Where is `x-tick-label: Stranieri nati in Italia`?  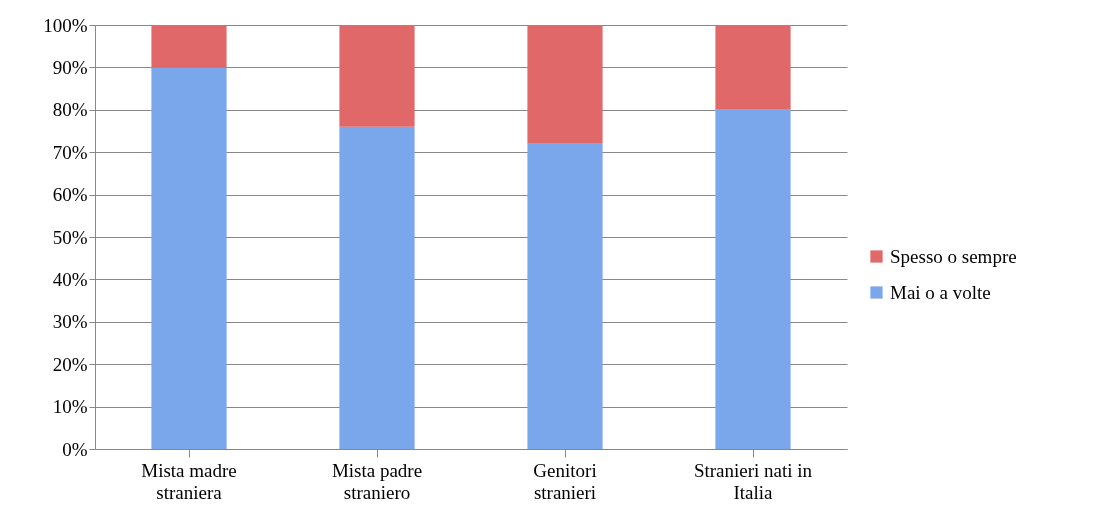 x-tick-label: Stranieri nati in Italia is located at coordinates (753, 481).